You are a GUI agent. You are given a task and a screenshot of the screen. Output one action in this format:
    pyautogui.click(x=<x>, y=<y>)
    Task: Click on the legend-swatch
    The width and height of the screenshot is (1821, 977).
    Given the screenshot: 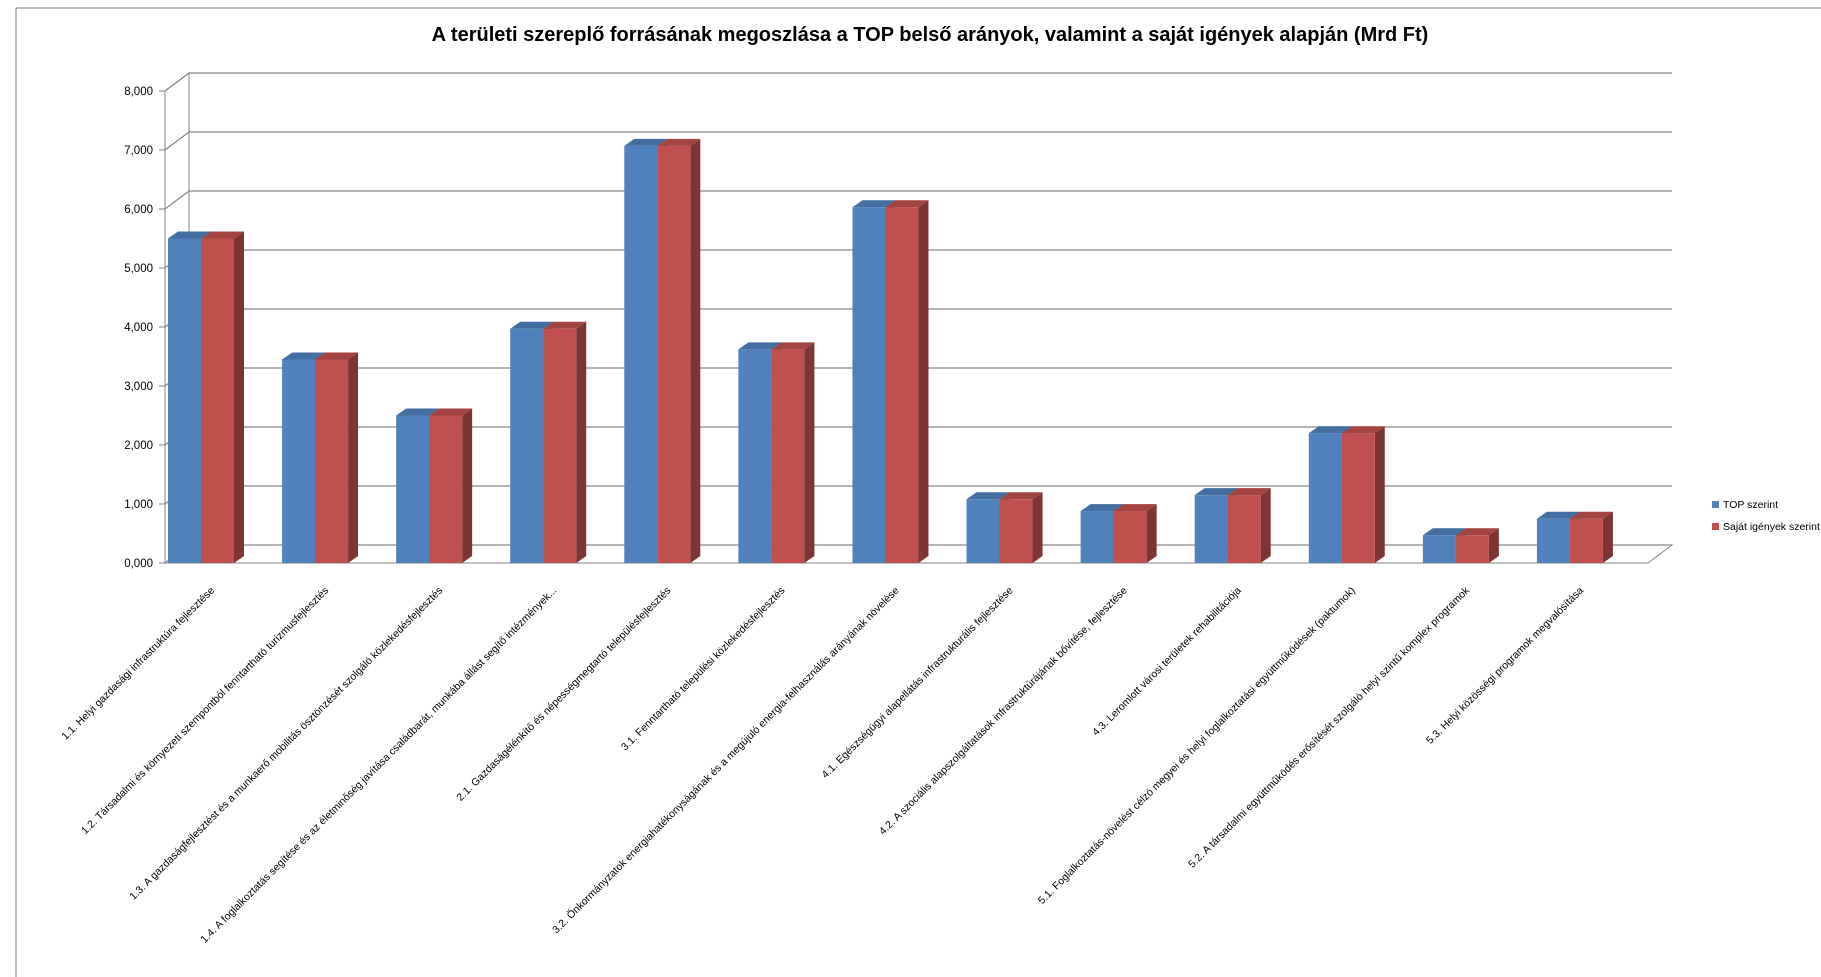 What is the action you would take?
    pyautogui.click(x=1715, y=504)
    